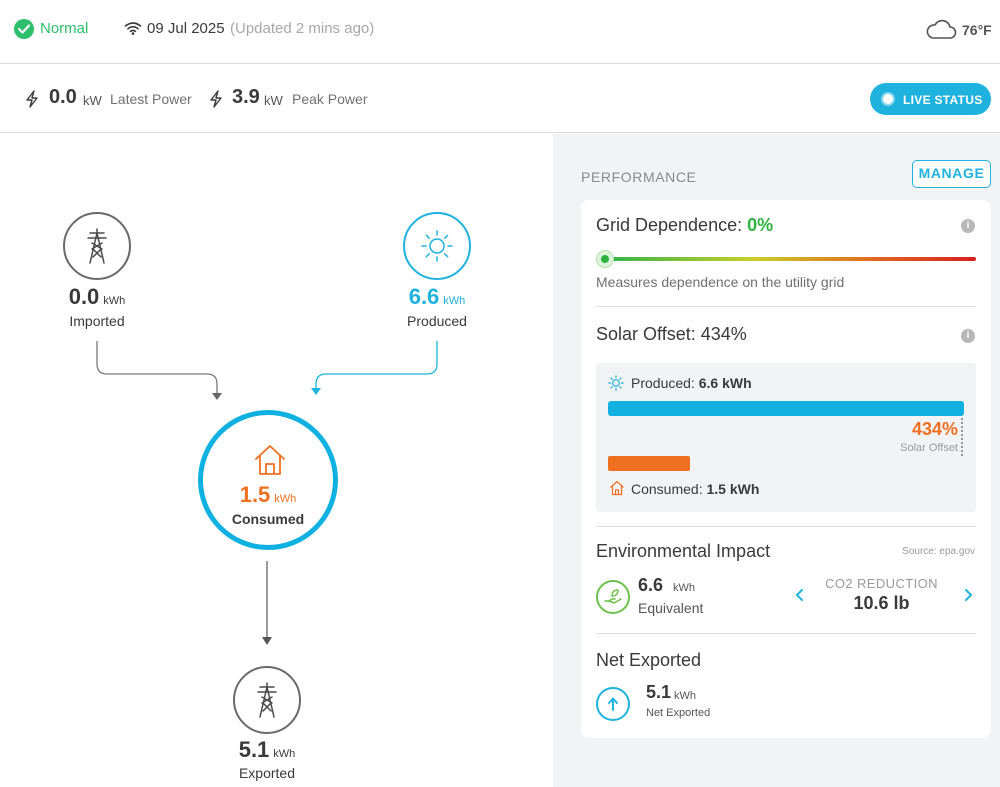 The height and width of the screenshot is (787, 1000). I want to click on solar-offset-value: 434%, so click(934, 429).